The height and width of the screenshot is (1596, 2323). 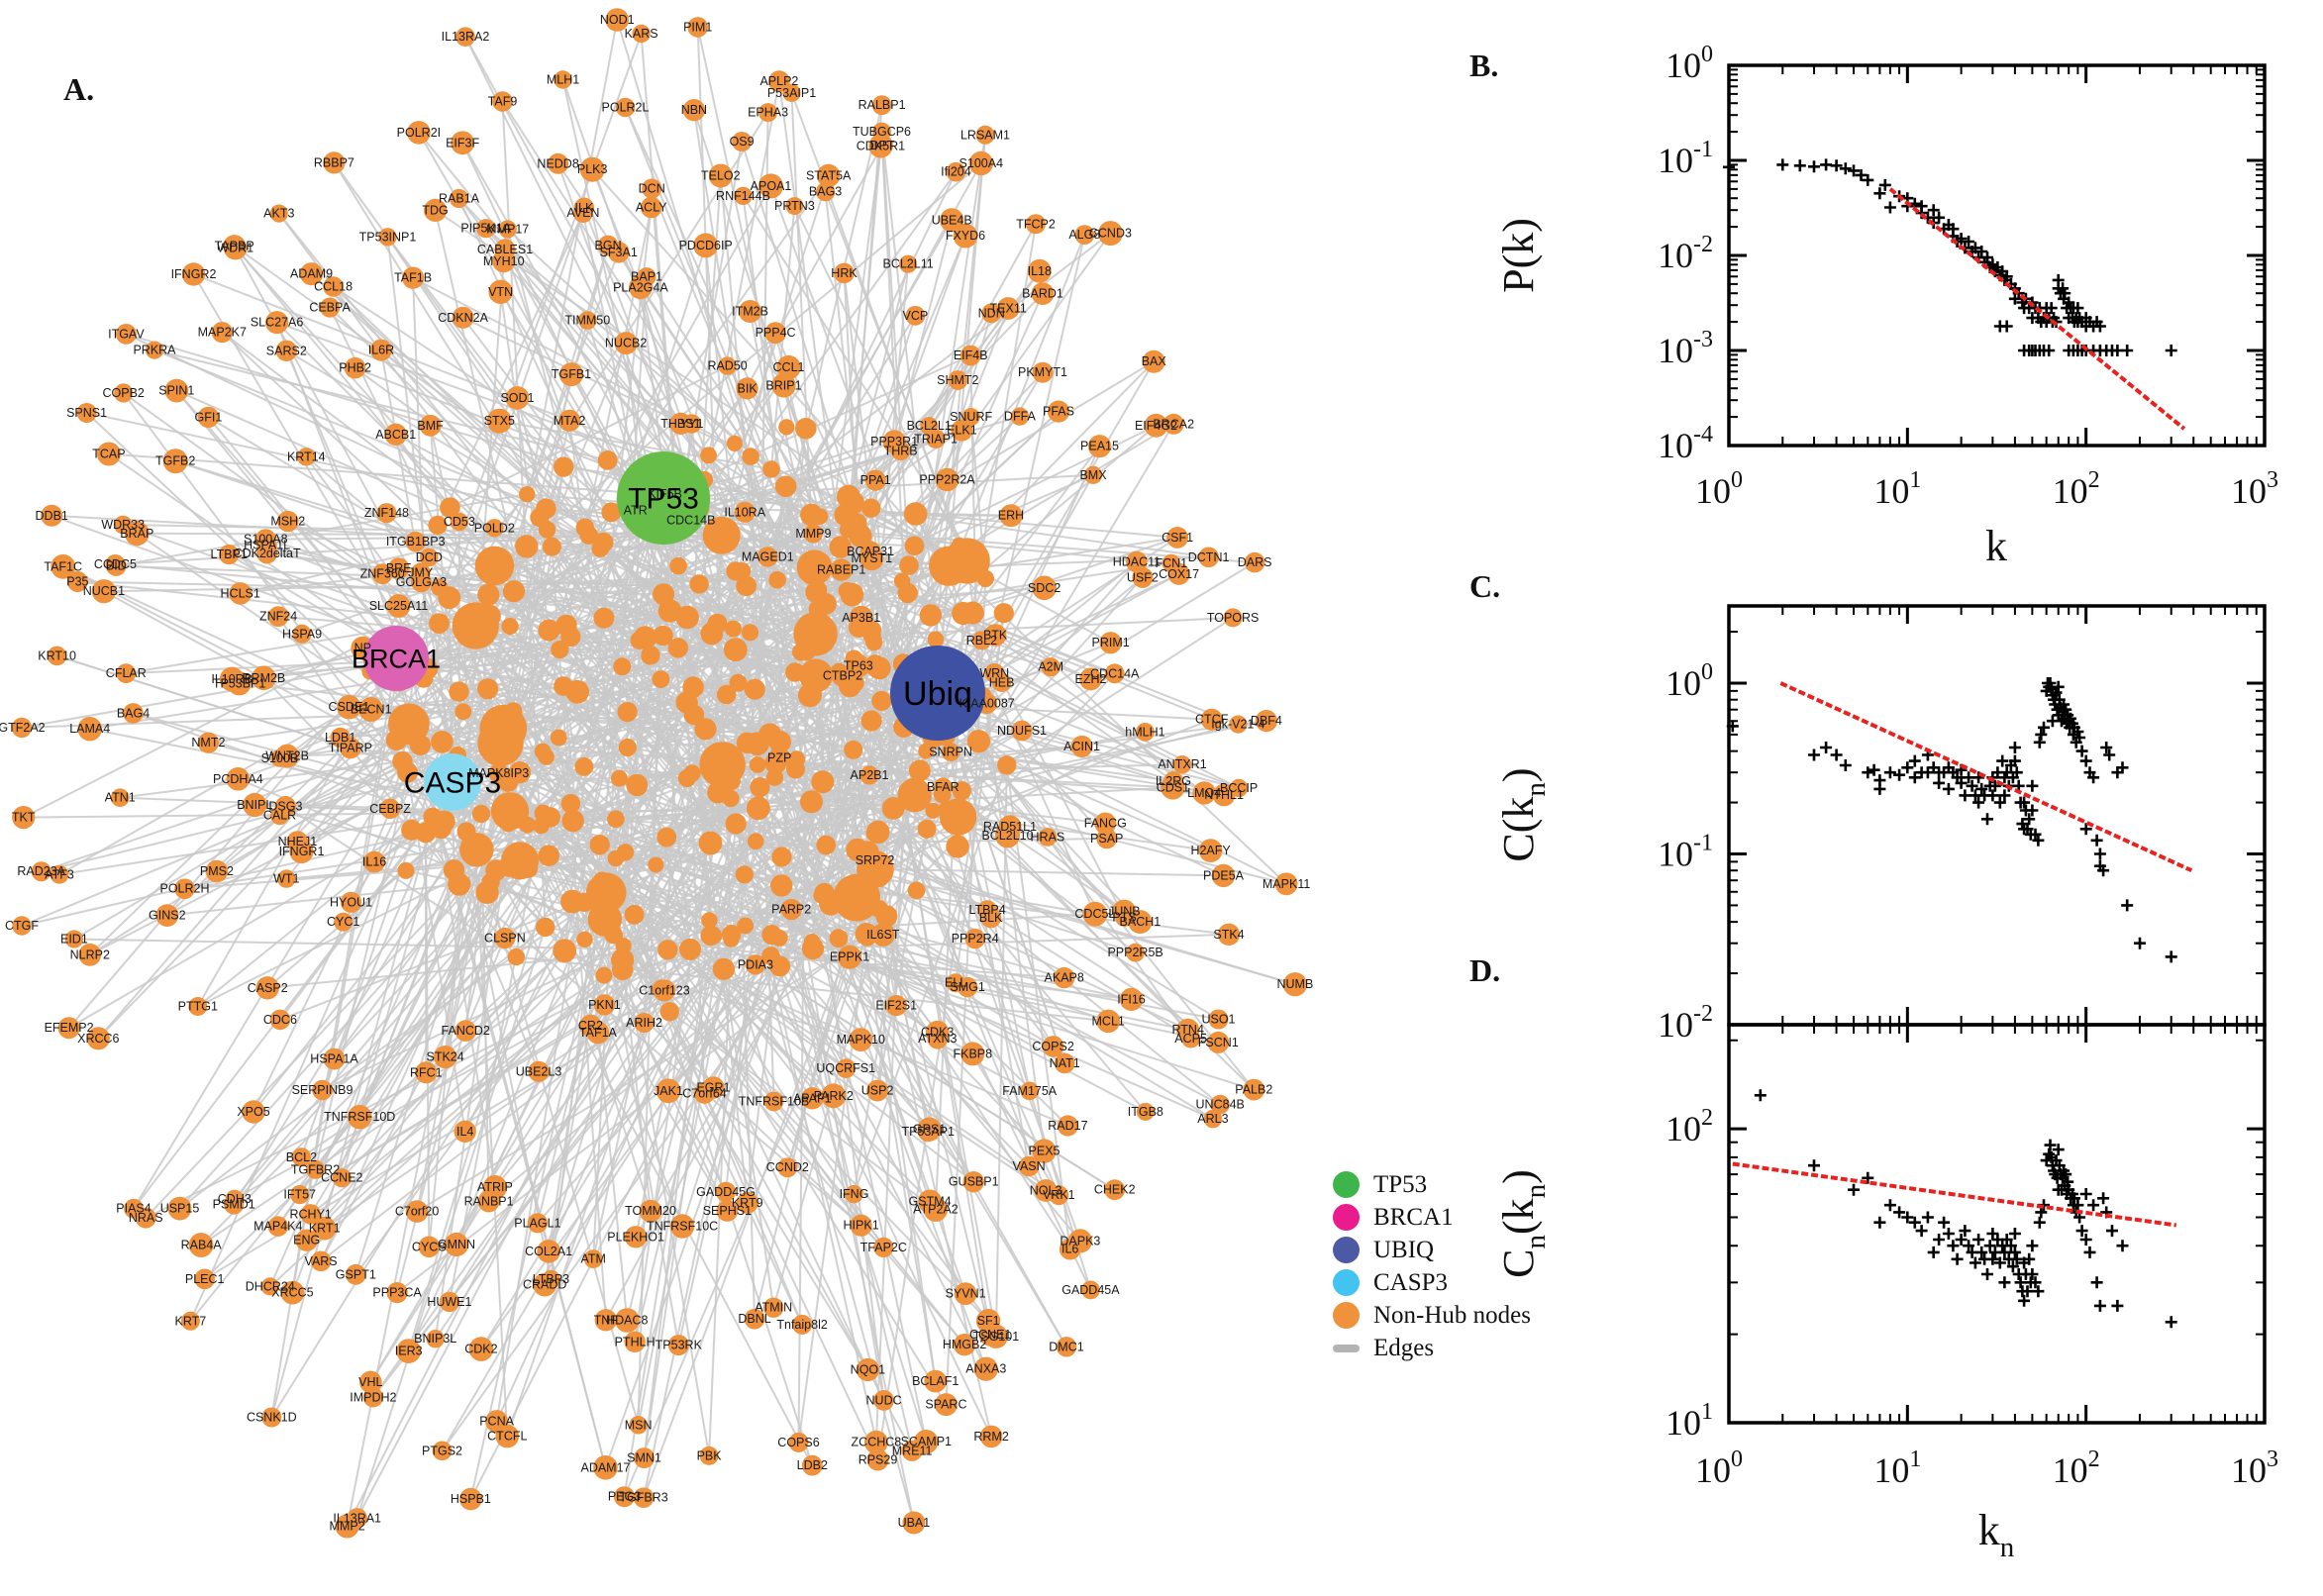 What do you see at coordinates (1156, 426) in the screenshot?
I see `network-node-label: EIF4G2` at bounding box center [1156, 426].